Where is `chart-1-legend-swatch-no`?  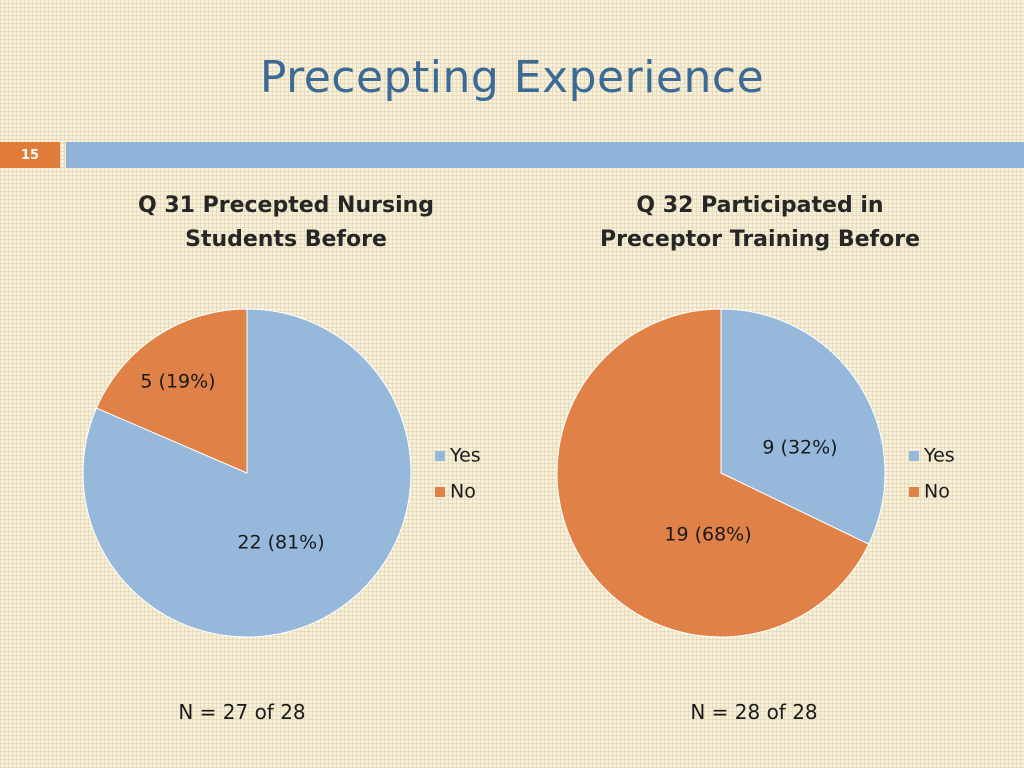
chart-1-legend-swatch-no is located at coordinates (440, 492).